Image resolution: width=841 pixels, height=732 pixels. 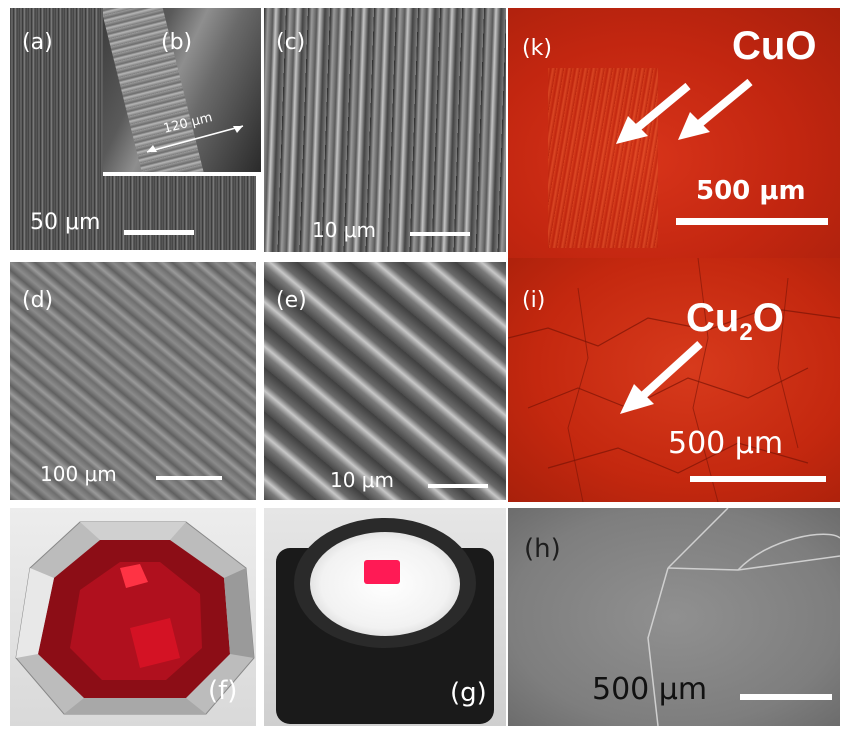 I want to click on panel-label-f: (f), so click(x=223, y=691).